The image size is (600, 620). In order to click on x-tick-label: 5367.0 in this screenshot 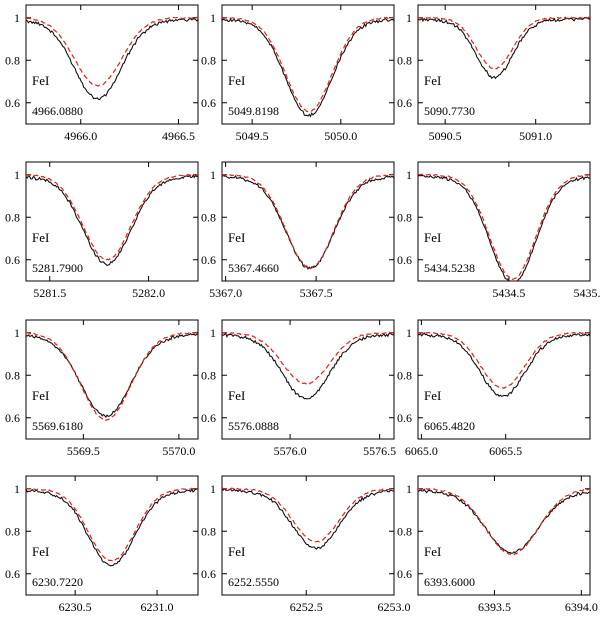, I will do `click(225, 293)`.